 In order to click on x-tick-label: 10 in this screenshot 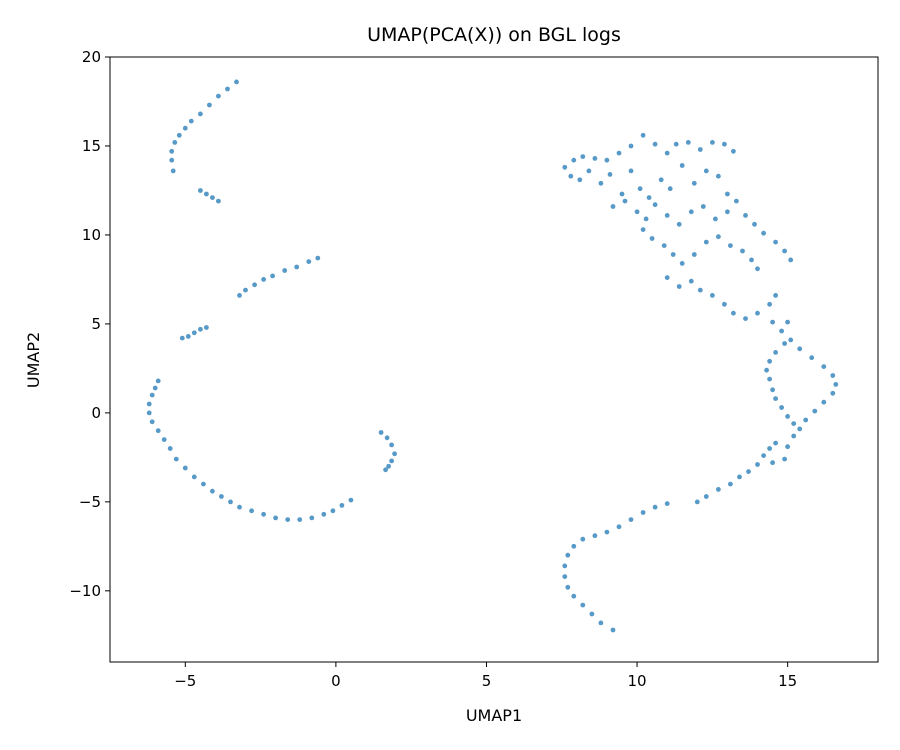, I will do `click(637, 681)`.